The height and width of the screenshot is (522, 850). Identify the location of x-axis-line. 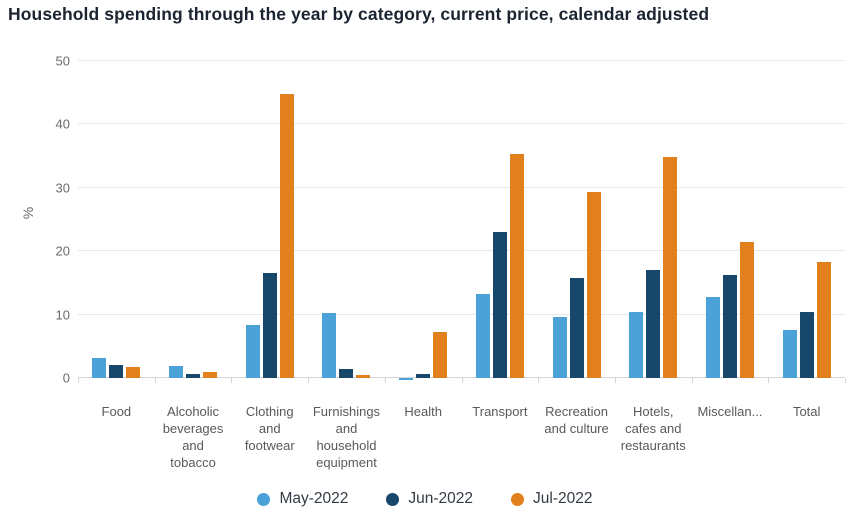
(461, 377).